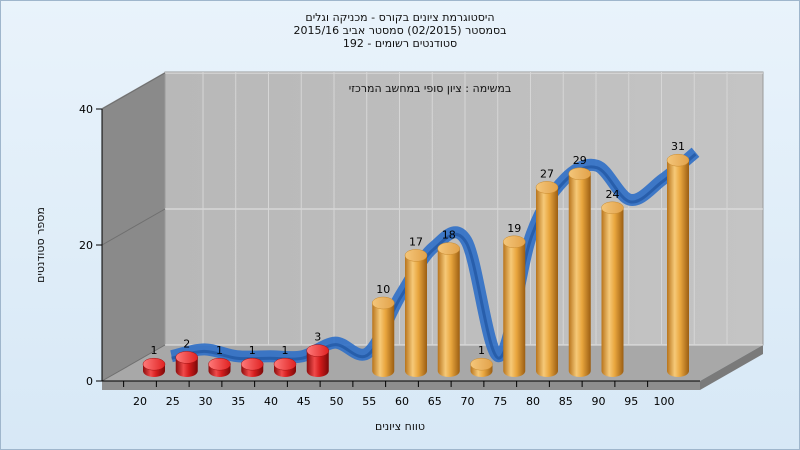 This screenshot has width=800, height=450. I want to click on x-tick-label: 70, so click(468, 401).